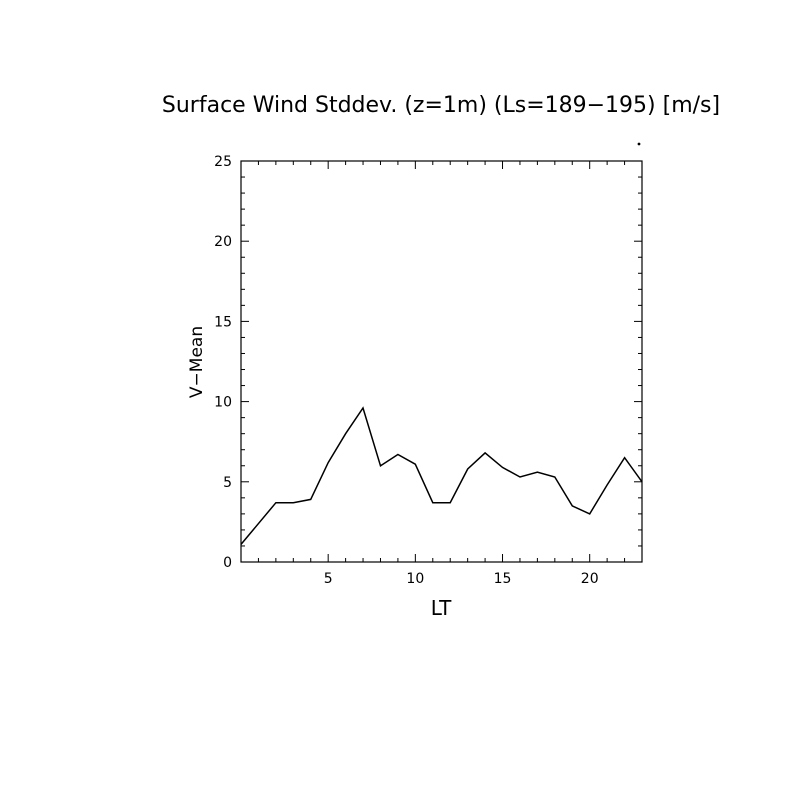  I want to click on x-tick-label: 10, so click(415, 579).